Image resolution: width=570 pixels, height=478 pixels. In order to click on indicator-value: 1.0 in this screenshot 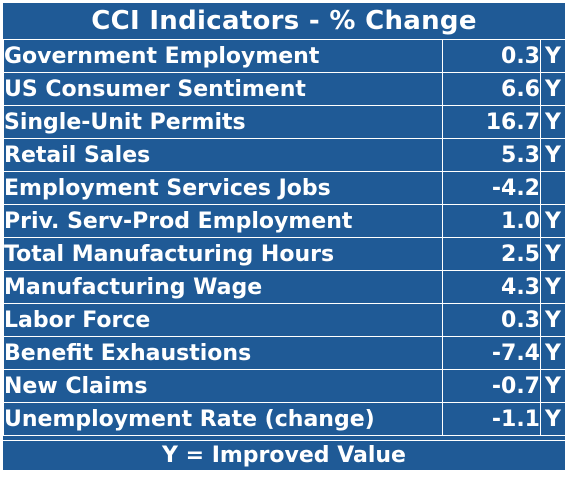, I will do `click(491, 221)`.